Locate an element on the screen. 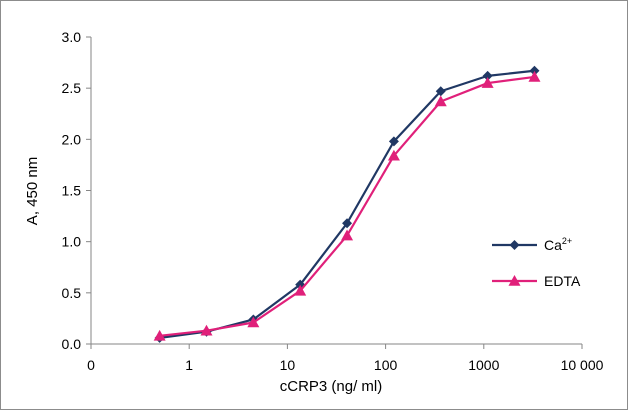 The image size is (628, 410). x-ticks: 0 1 10 100 1000 10 000 is located at coordinates (345, 358).